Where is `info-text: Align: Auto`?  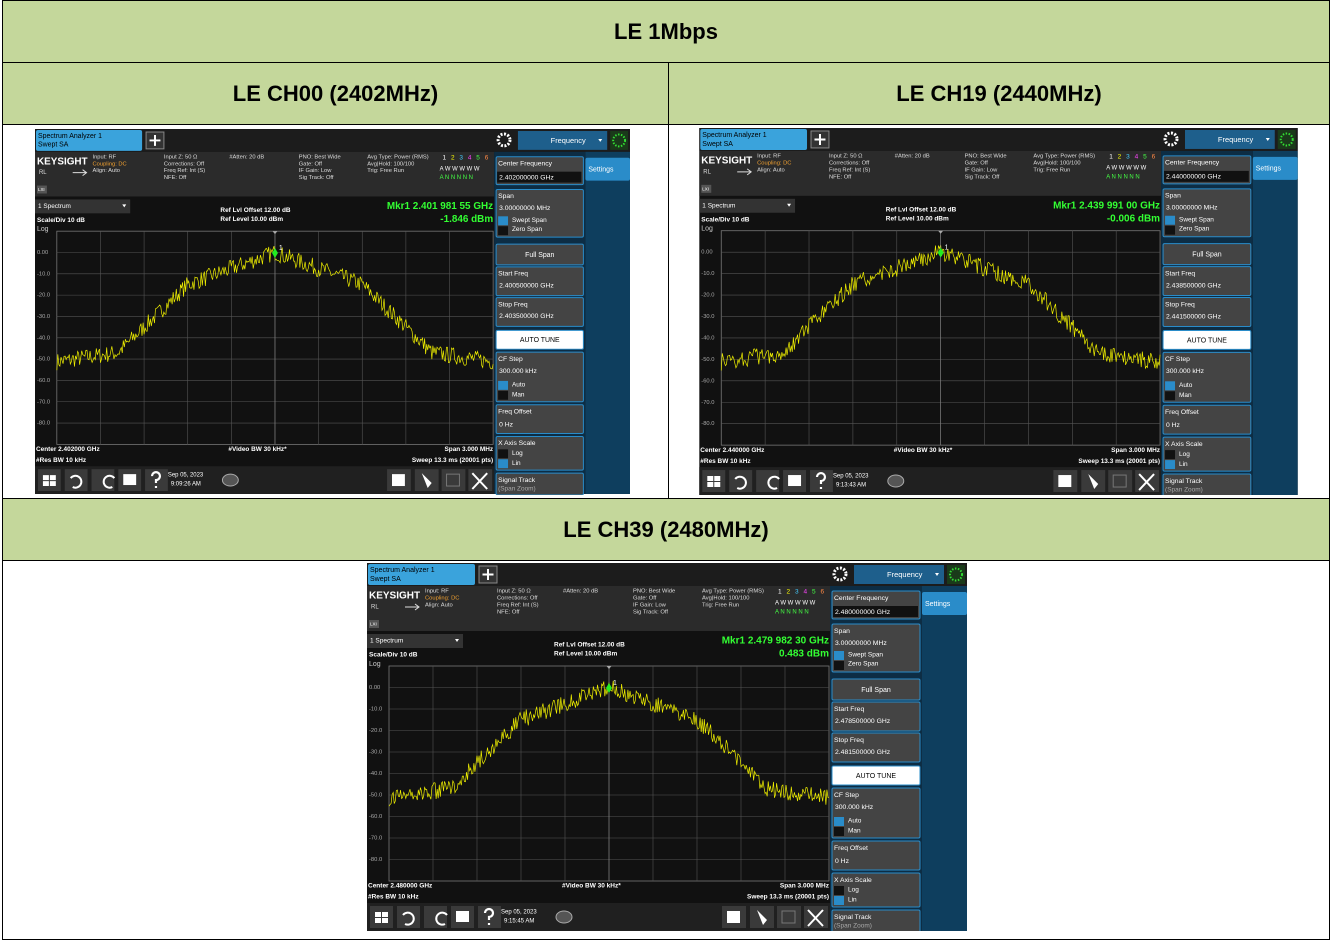 info-text: Align: Auto is located at coordinates (106, 171).